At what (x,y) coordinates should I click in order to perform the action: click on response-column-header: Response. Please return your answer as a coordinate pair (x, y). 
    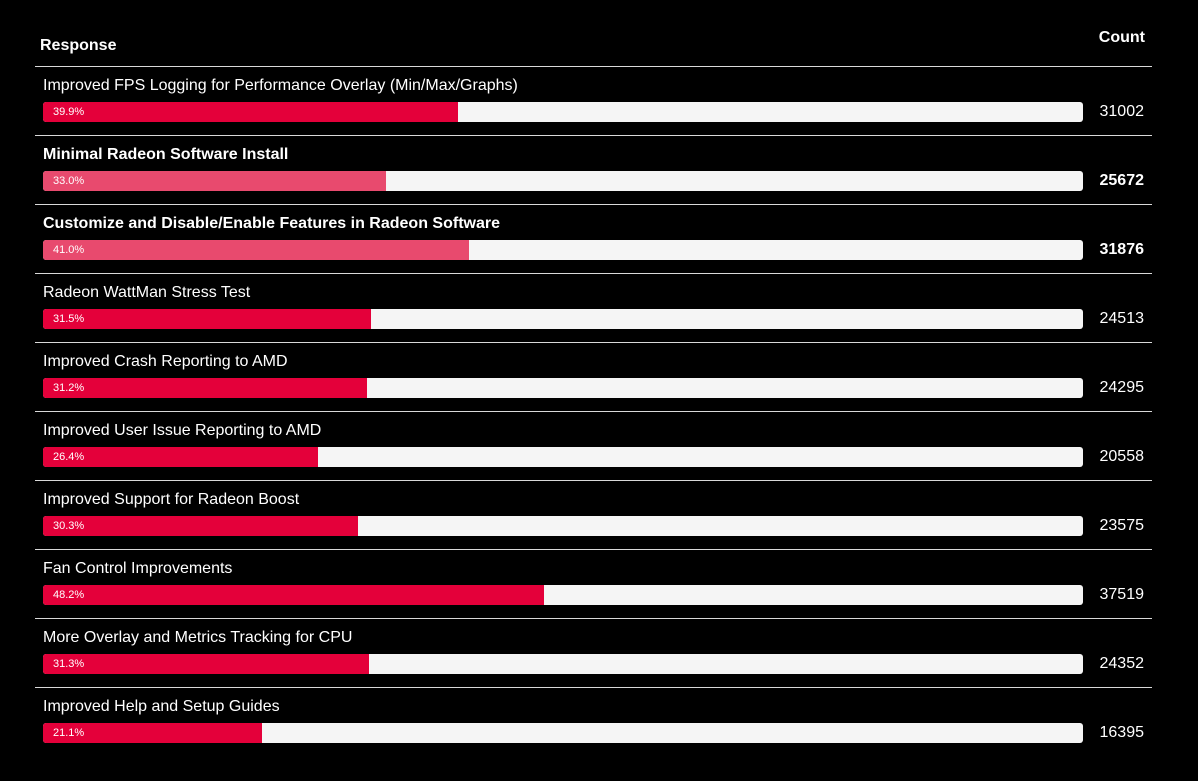
    Looking at the image, I should click on (78, 45).